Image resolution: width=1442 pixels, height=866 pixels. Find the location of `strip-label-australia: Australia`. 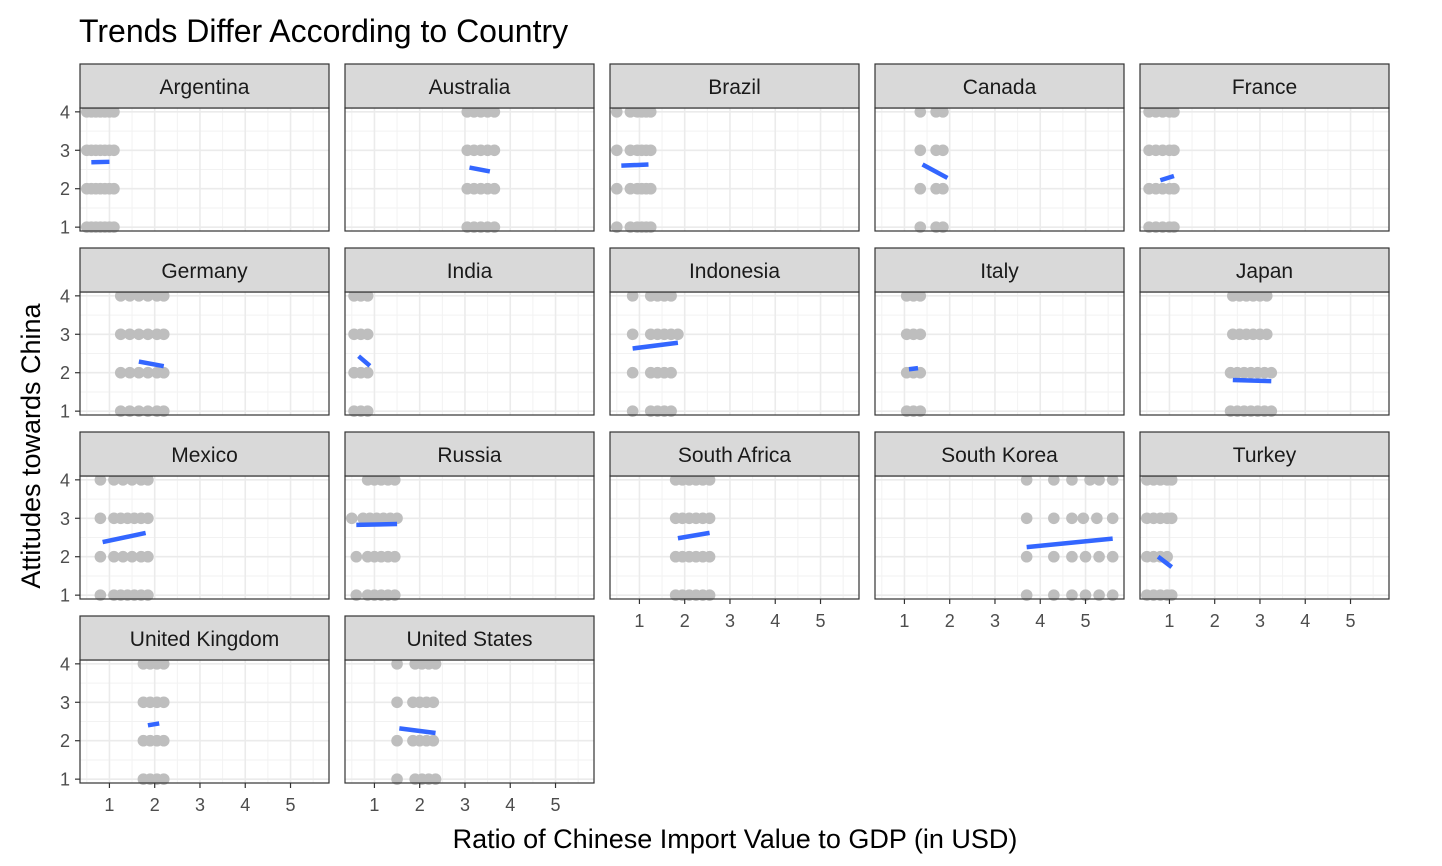

strip-label-australia: Australia is located at coordinates (470, 87).